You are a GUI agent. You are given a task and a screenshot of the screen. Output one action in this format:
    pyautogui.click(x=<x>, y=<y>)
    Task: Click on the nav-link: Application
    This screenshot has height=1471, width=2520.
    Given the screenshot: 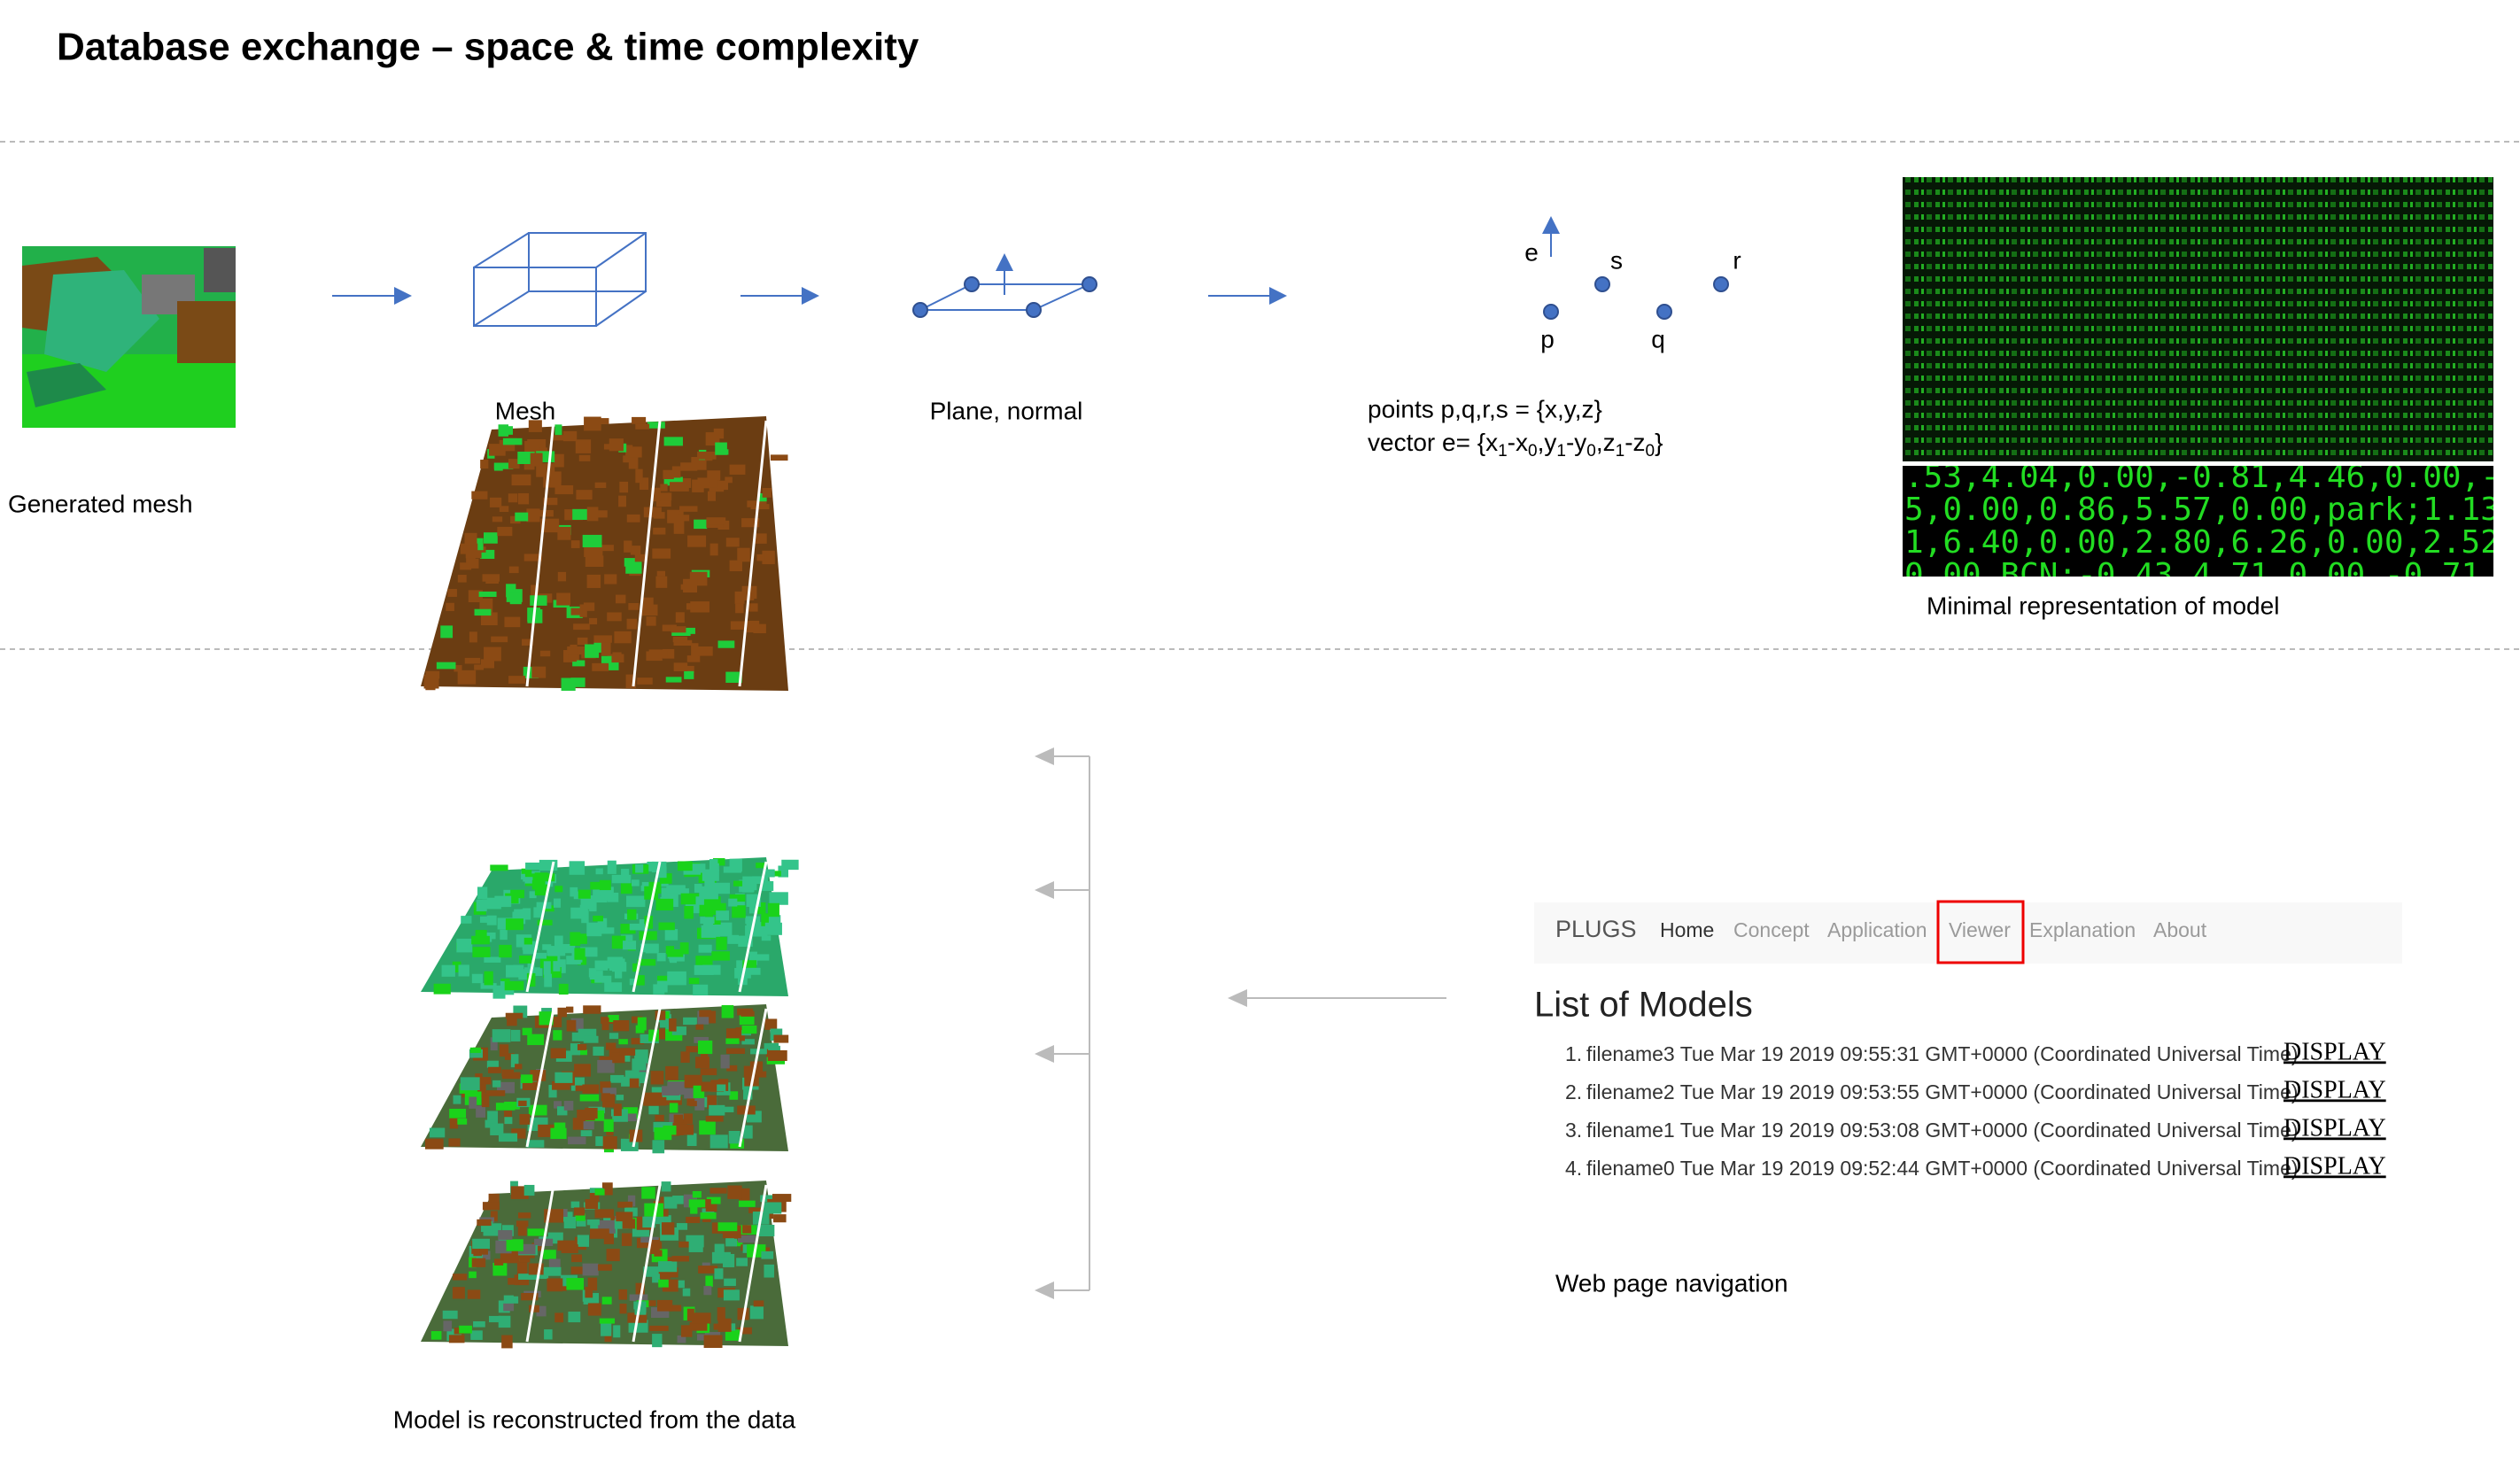 What is the action you would take?
    pyautogui.click(x=1877, y=929)
    